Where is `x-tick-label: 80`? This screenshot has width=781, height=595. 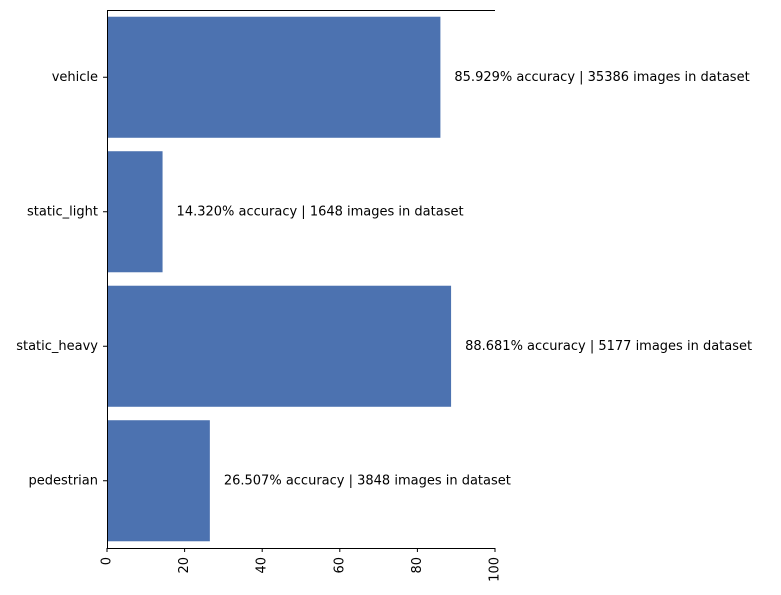 x-tick-label: 80 is located at coordinates (417, 565).